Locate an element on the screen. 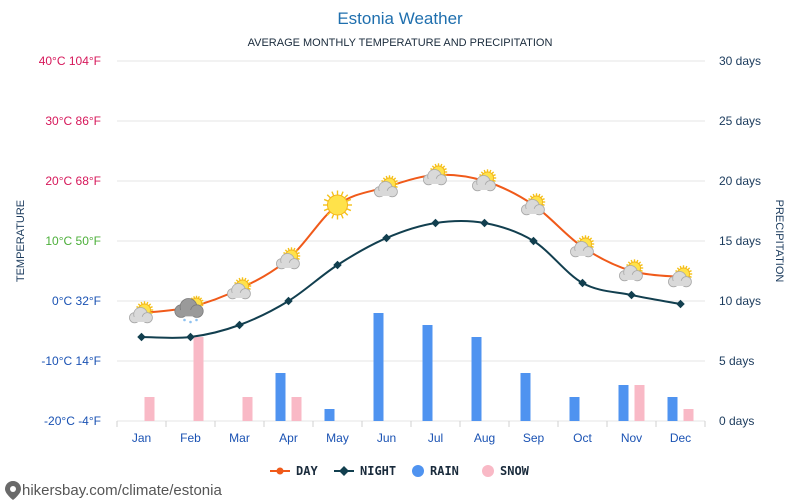 The width and height of the screenshot is (800, 500). x-tick-label: Dec is located at coordinates (680, 438).